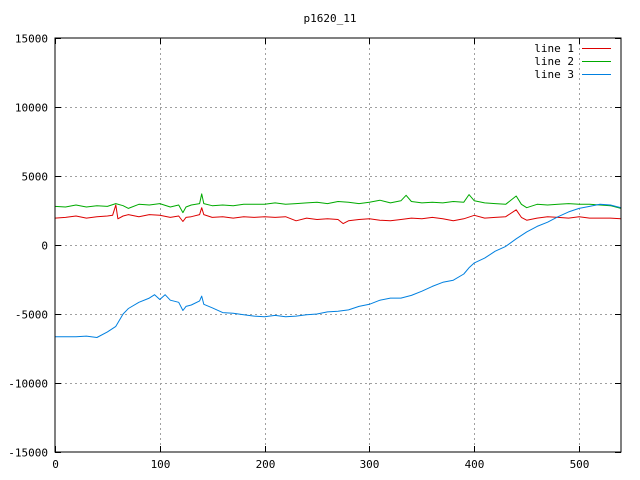  Describe the element at coordinates (475, 464) in the screenshot. I see `x-tick-label: 400` at that location.